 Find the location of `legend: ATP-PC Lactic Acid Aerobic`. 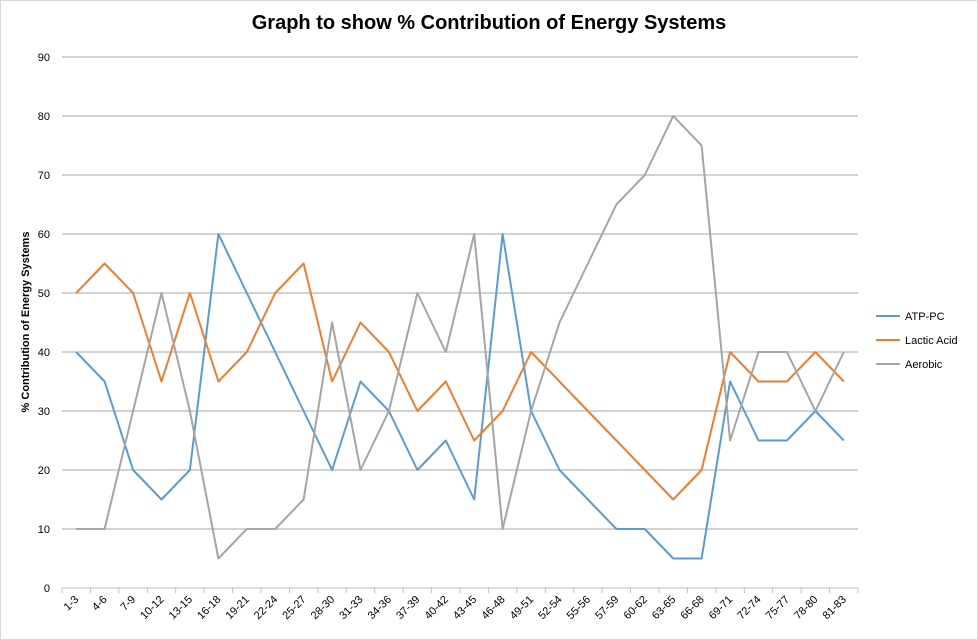

legend: ATP-PC Lactic Acid Aerobic is located at coordinates (917, 341).